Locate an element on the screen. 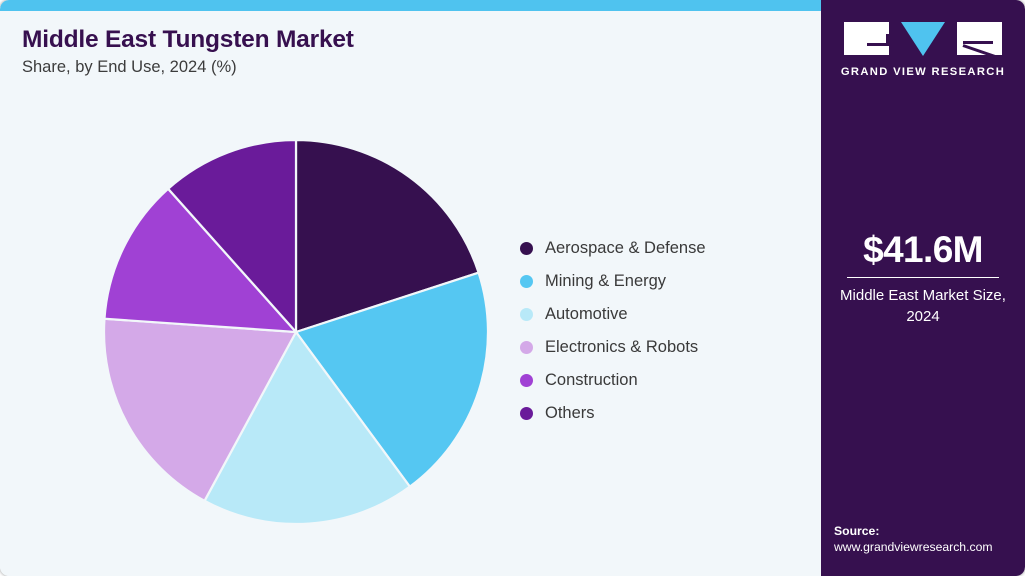 The image size is (1025, 576). stat-divider is located at coordinates (923, 277).